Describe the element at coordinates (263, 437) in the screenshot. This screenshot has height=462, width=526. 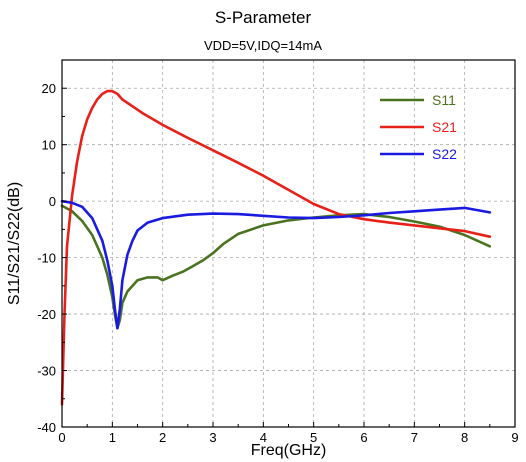
I see `x-tick-label: 4` at that location.